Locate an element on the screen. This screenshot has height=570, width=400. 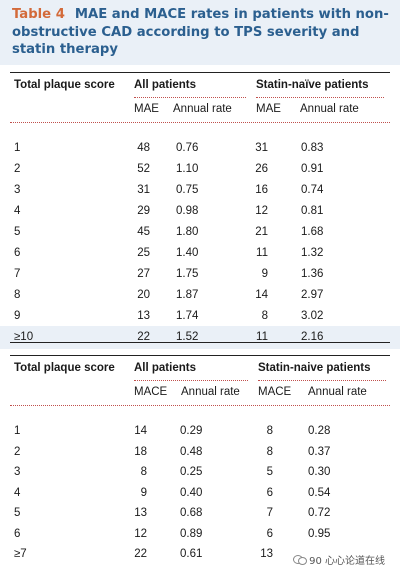
cell-rate-all: 0.98 is located at coordinates (187, 211).